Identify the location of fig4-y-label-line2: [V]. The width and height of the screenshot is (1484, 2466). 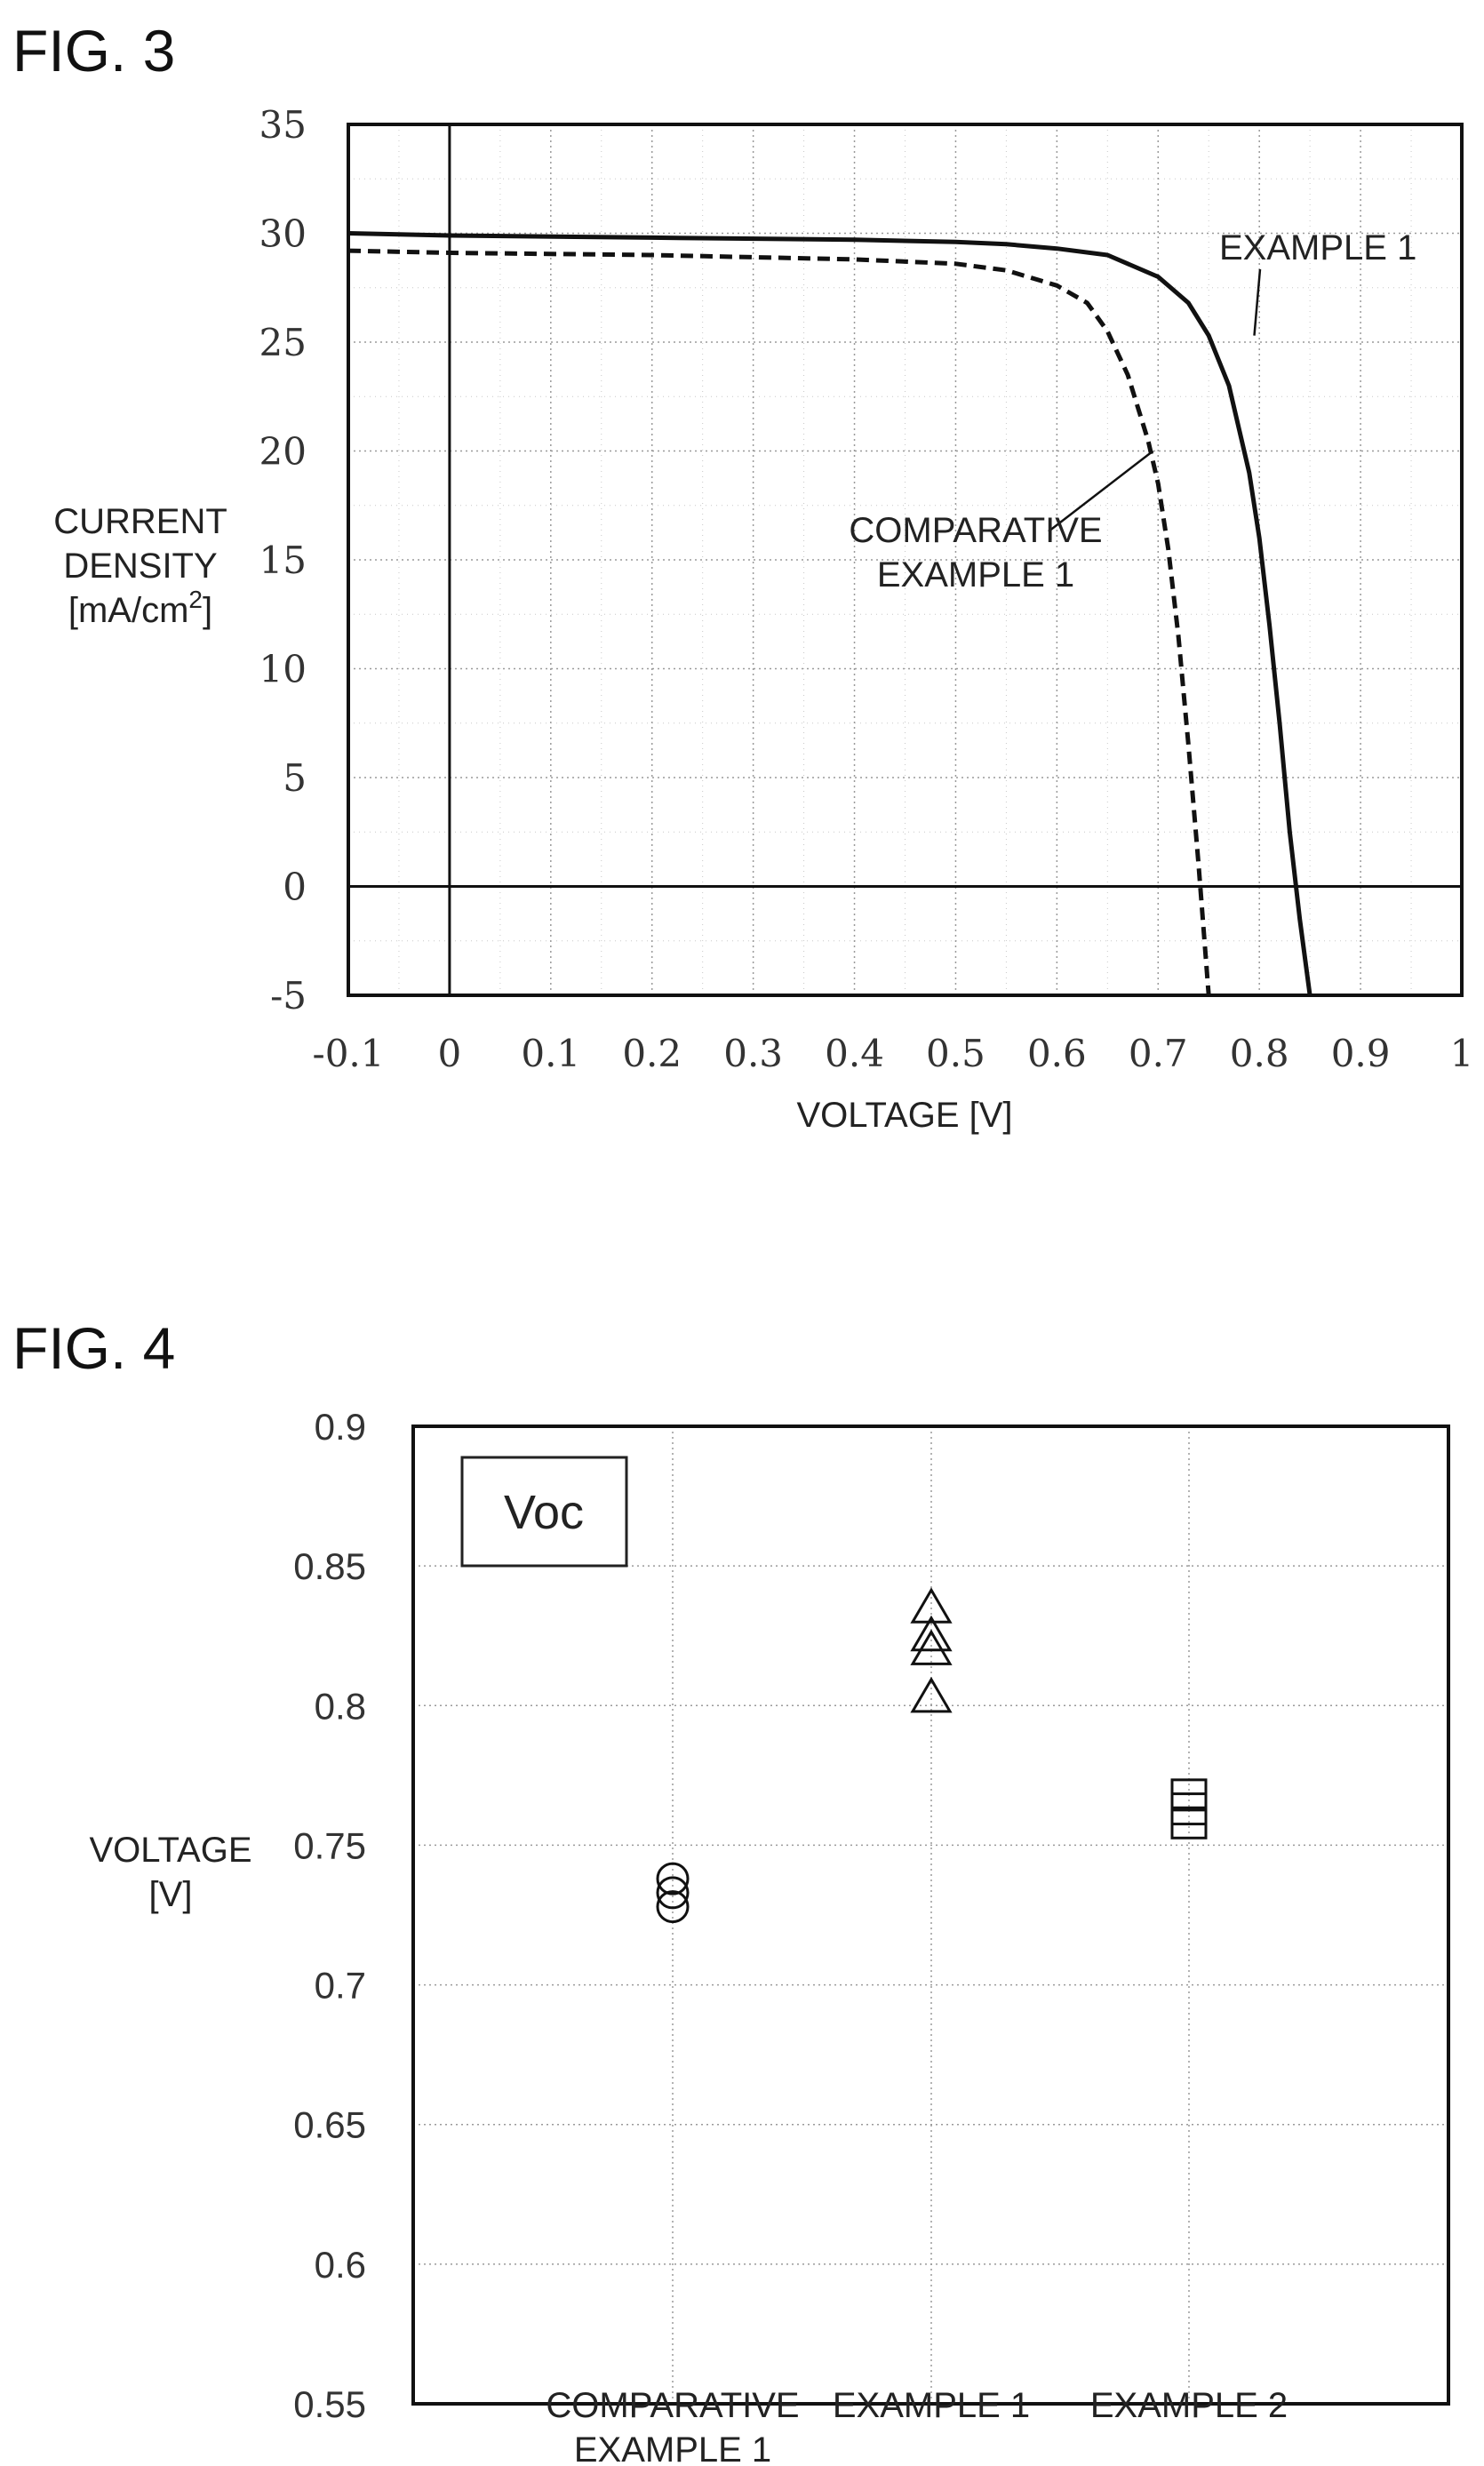
(171, 1894).